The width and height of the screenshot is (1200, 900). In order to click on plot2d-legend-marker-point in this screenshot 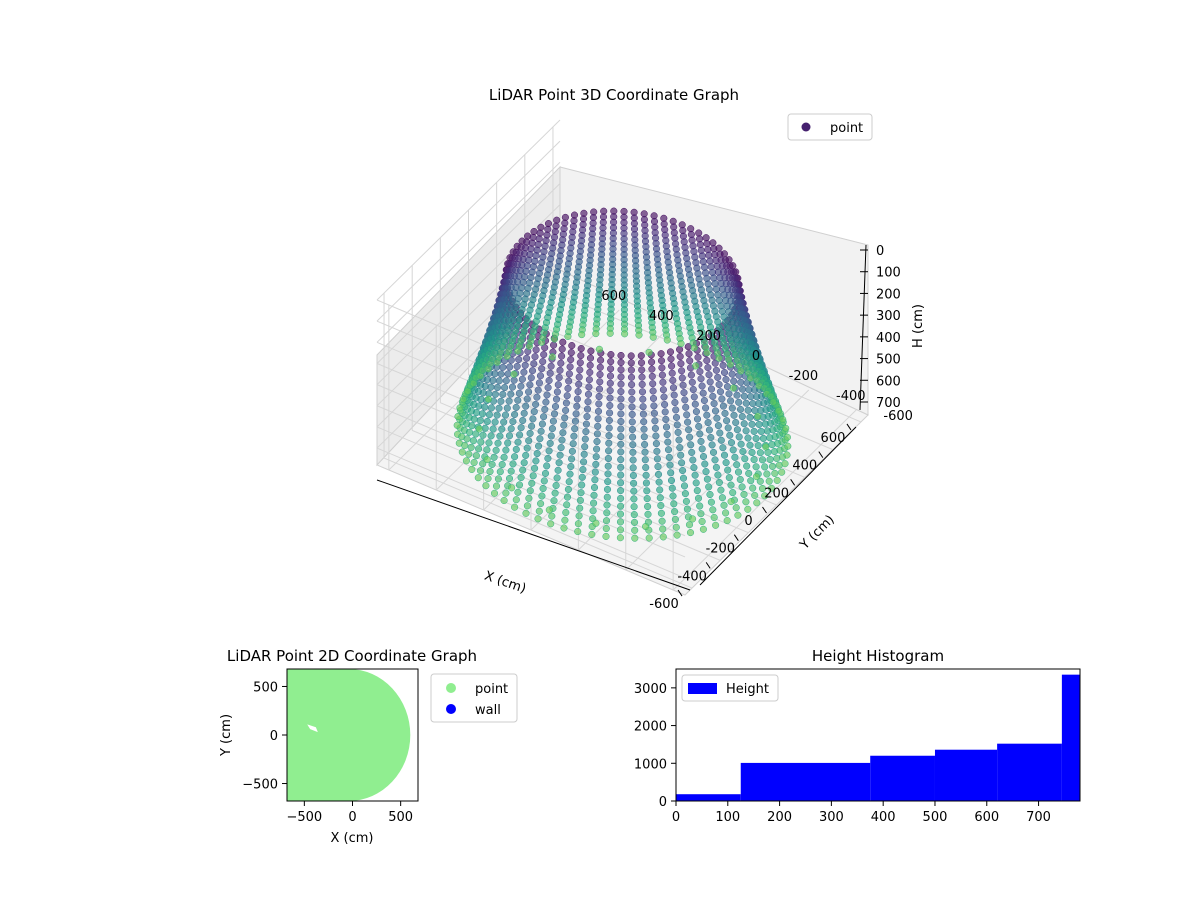, I will do `click(451, 688)`.